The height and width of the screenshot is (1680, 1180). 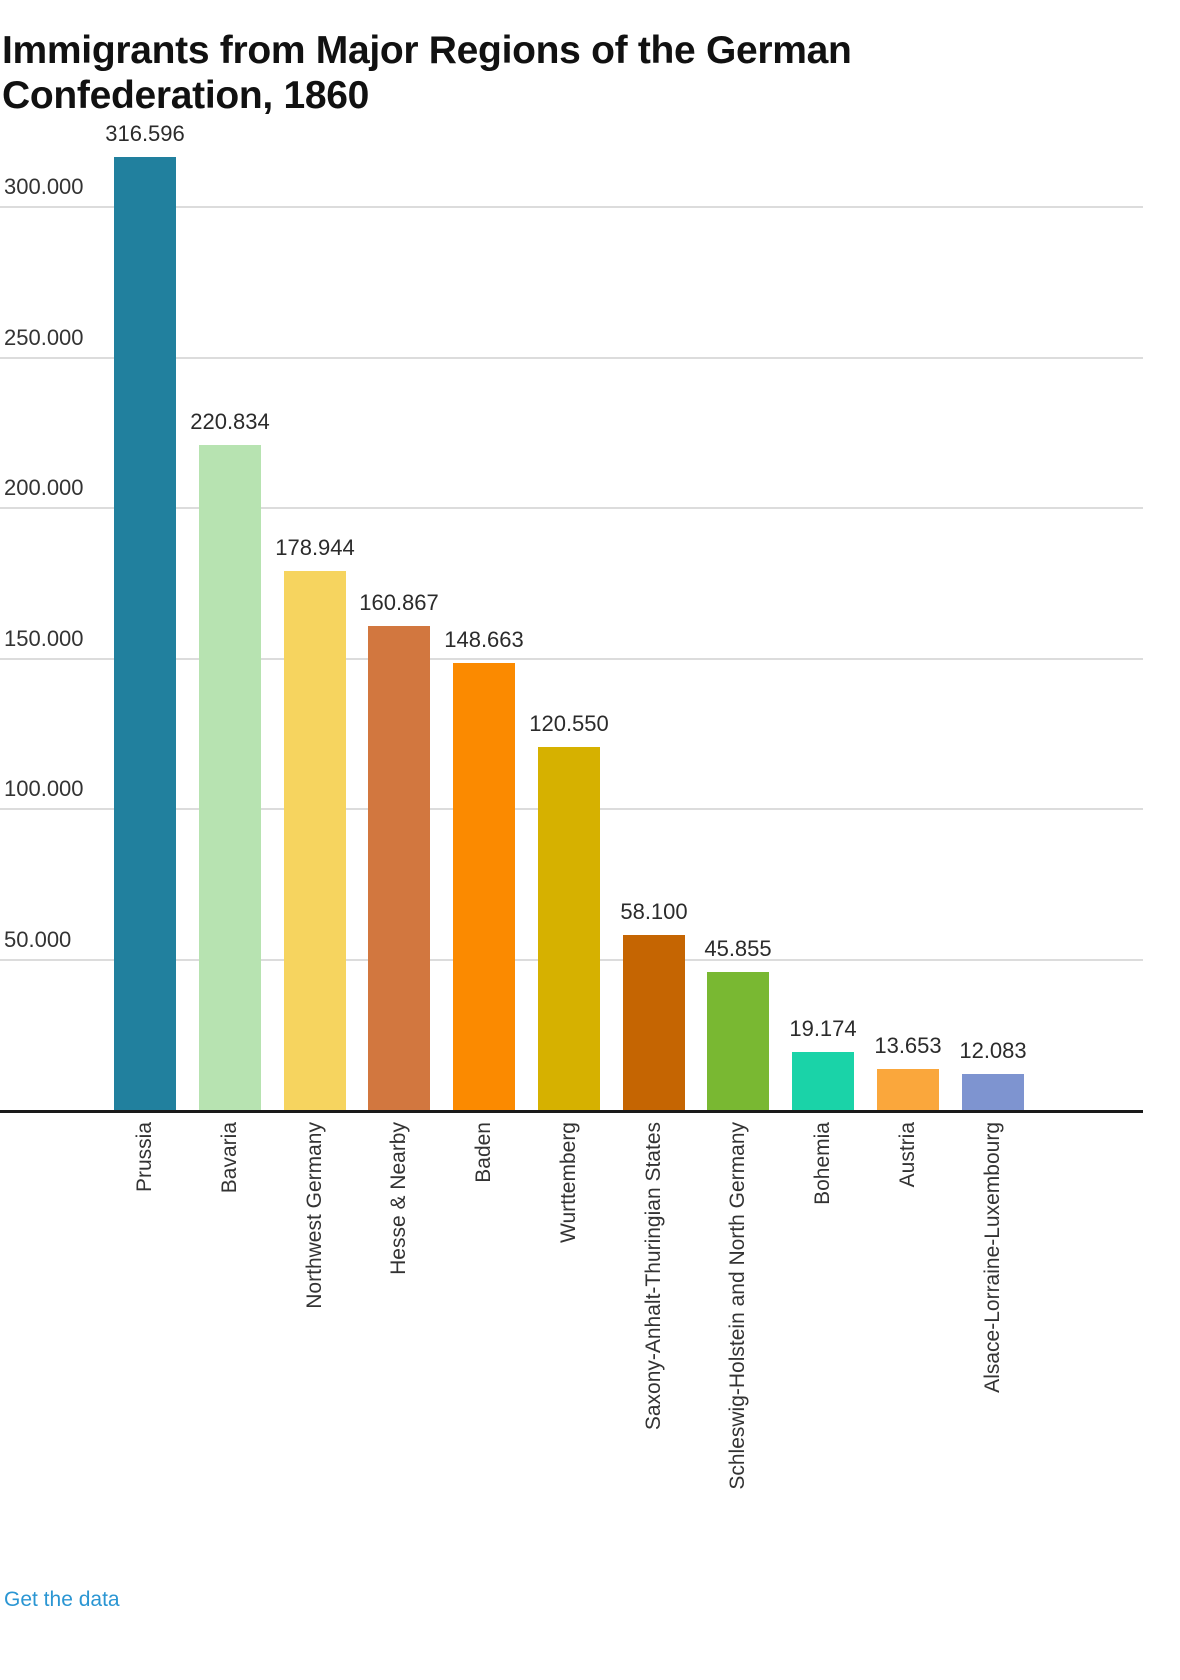 I want to click on x-axis-category-label: Saxony-Anhalt-Thuringian States, so click(x=653, y=1276).